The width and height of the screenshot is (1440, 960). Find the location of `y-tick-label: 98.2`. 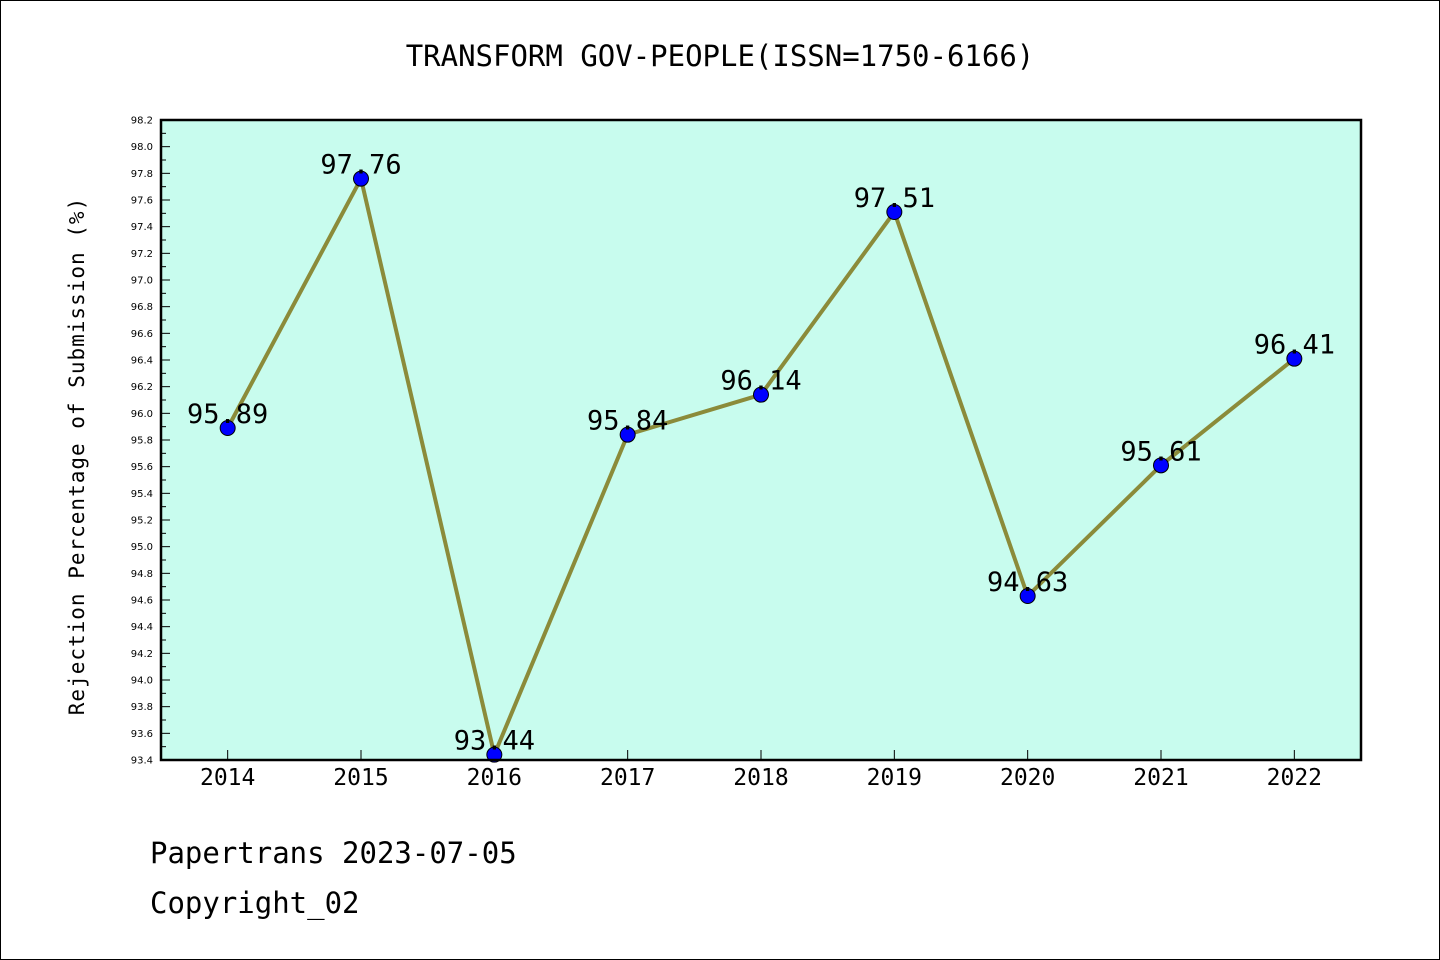

y-tick-label: 98.2 is located at coordinates (142, 121).